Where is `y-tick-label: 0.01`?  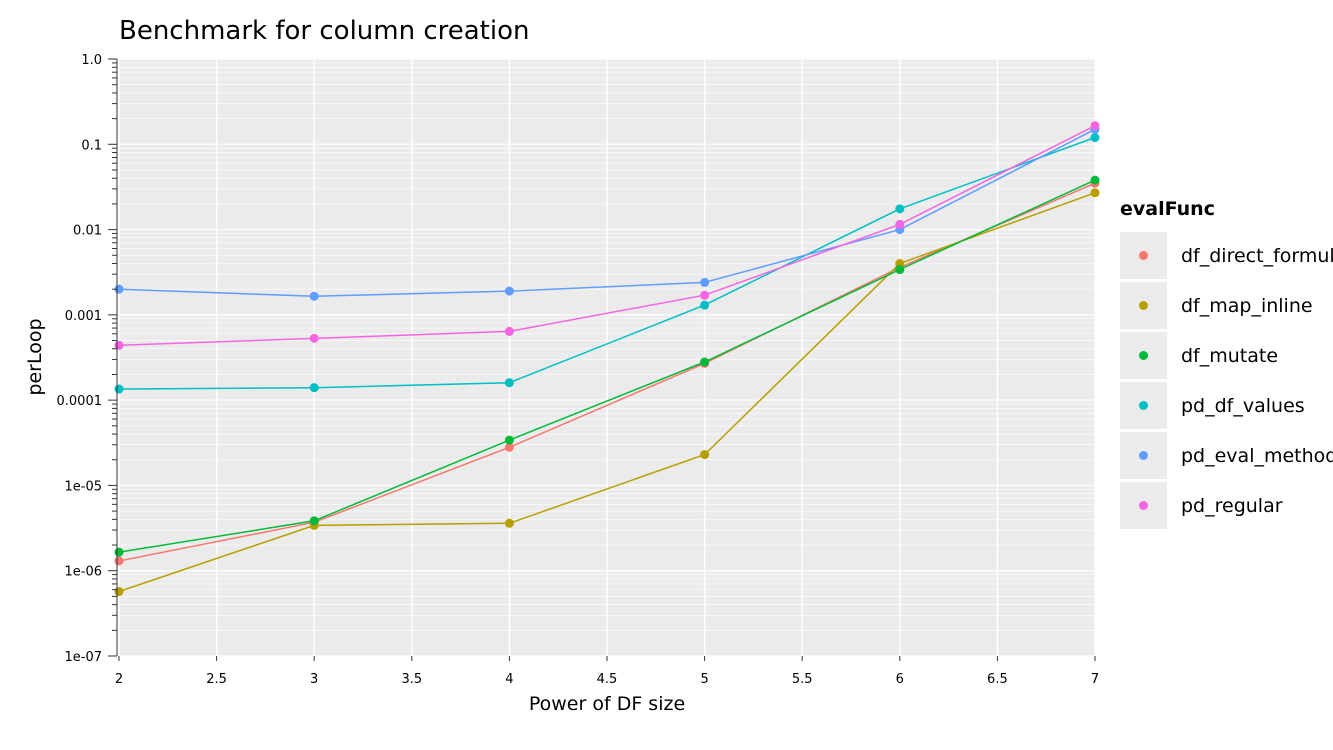
y-tick-label: 0.01 is located at coordinates (87, 231).